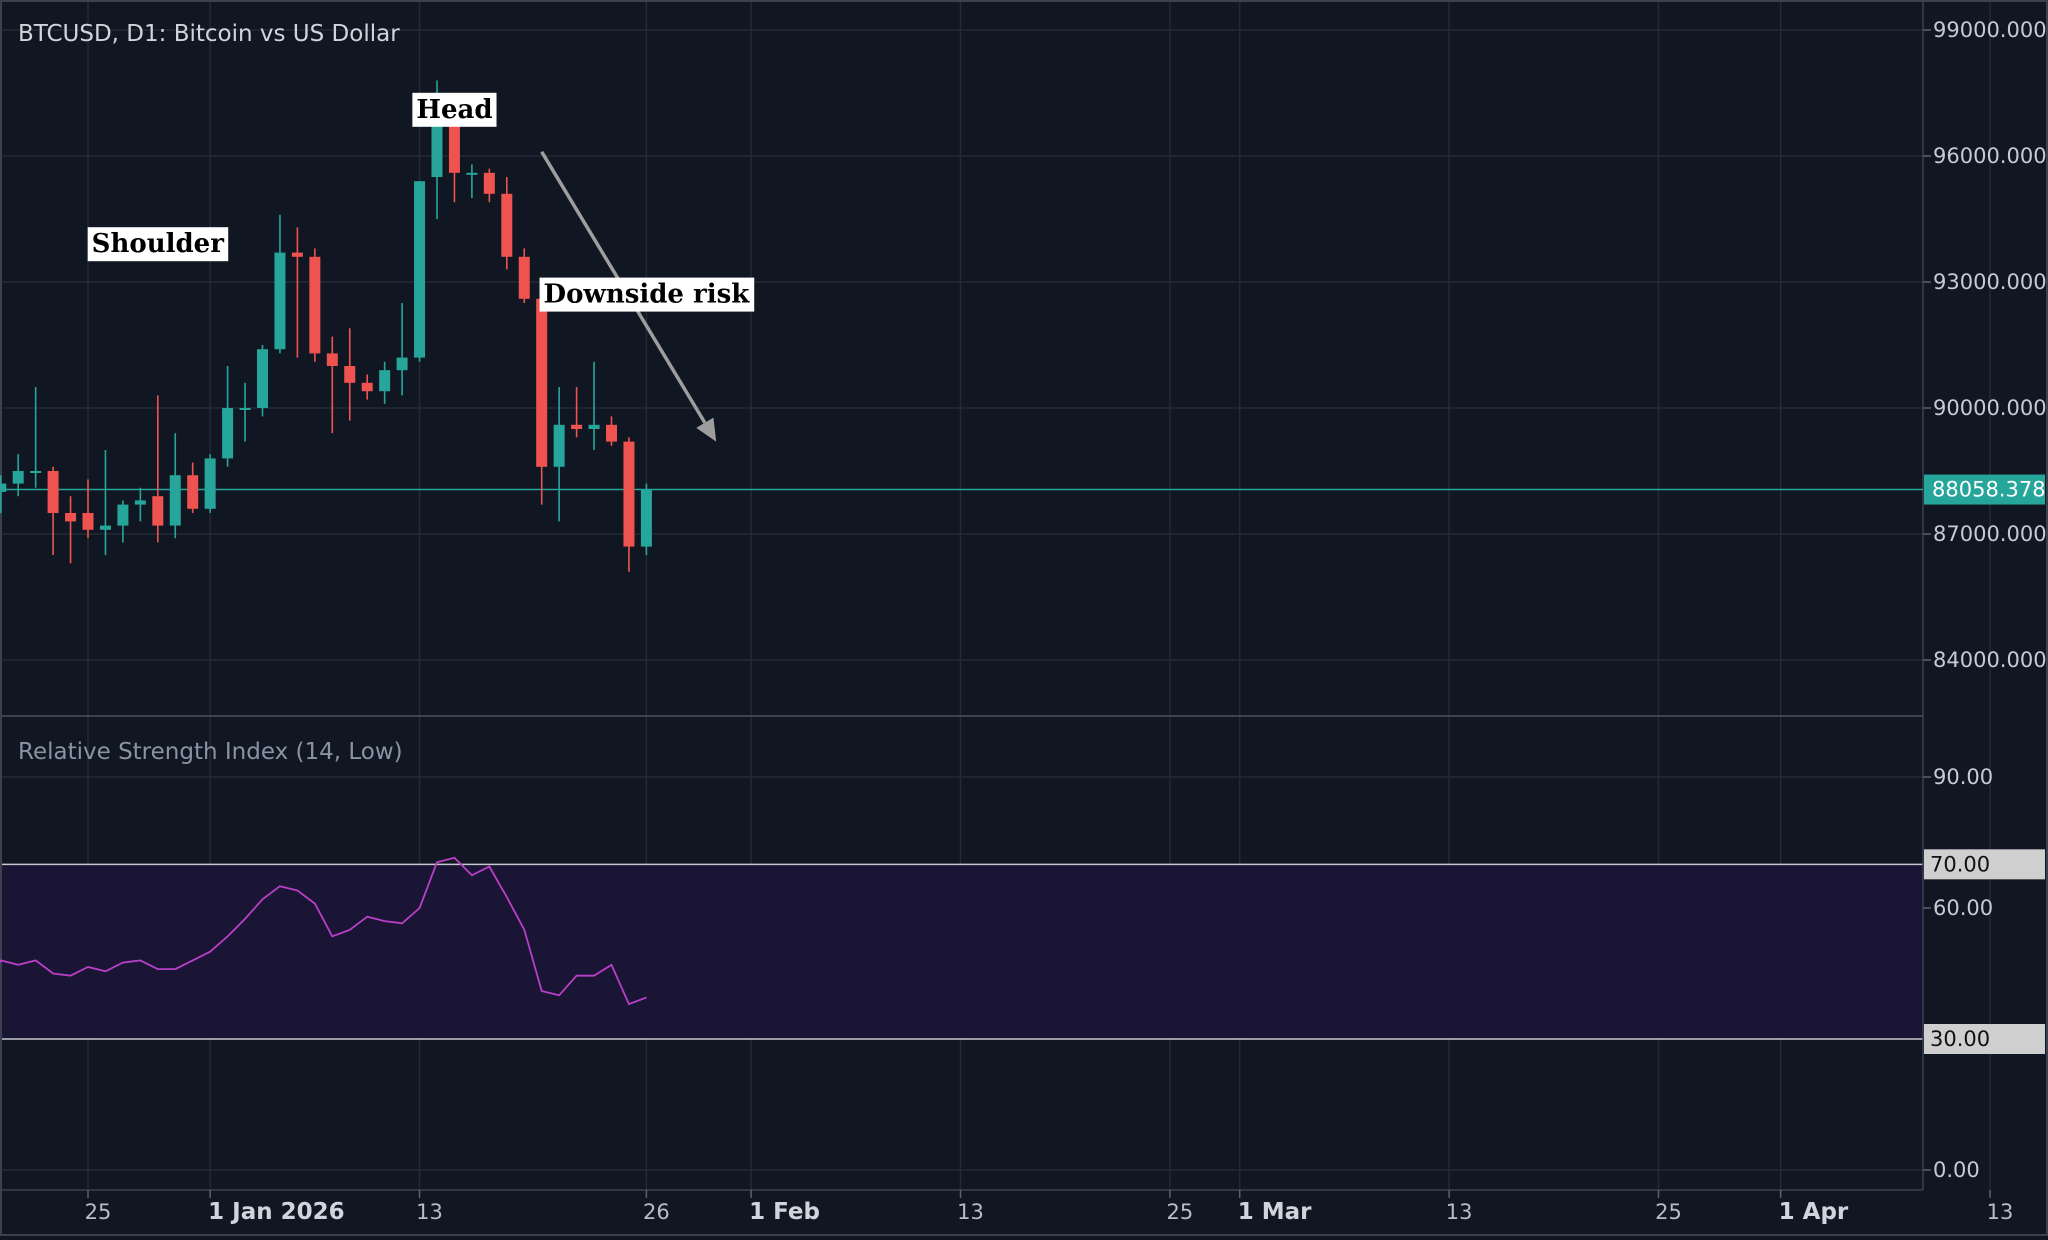 The height and width of the screenshot is (1240, 2048). Describe the element at coordinates (706, 429) in the screenshot. I see `downside-arrow-head` at that location.